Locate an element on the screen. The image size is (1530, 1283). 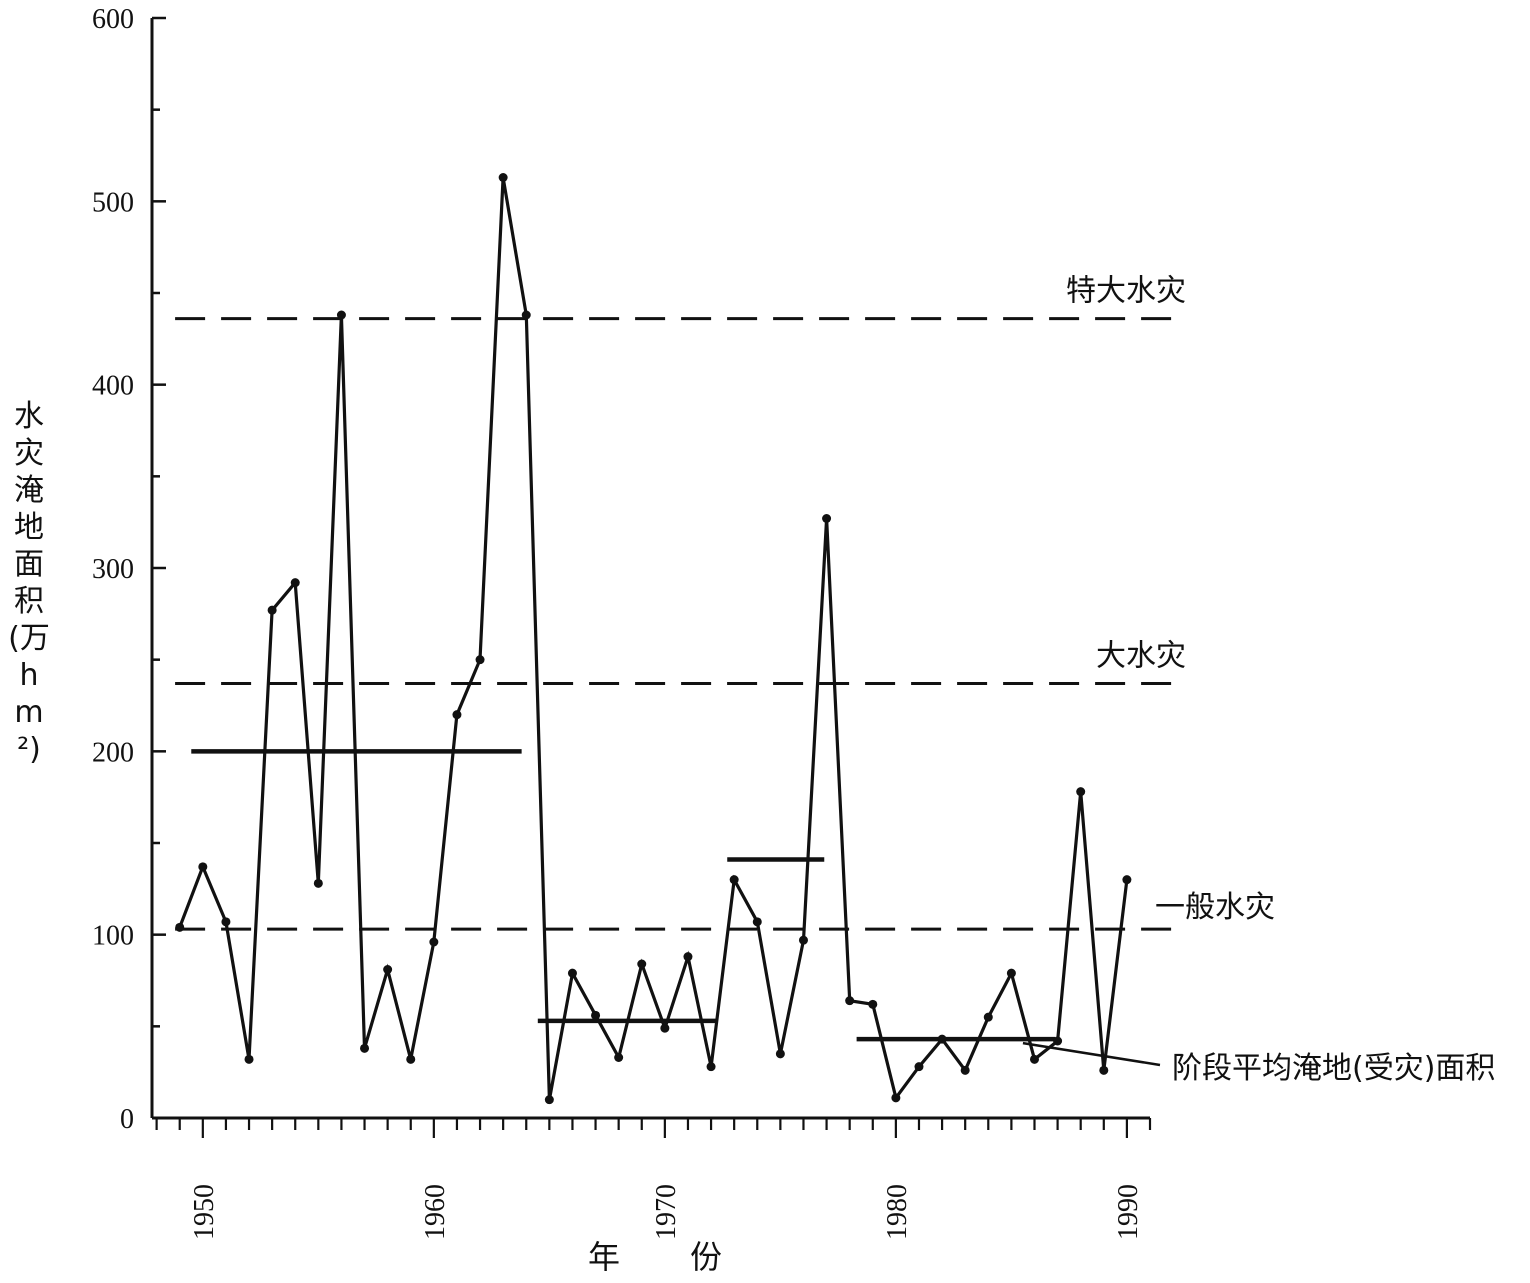
y-tick-label: 400 is located at coordinates (113, 386).